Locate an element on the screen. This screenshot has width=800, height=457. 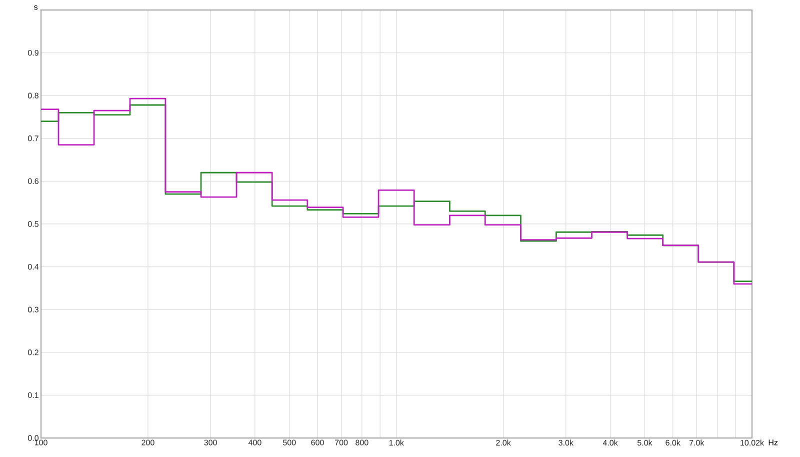
y-tick-label: 0.5 is located at coordinates (33, 224).